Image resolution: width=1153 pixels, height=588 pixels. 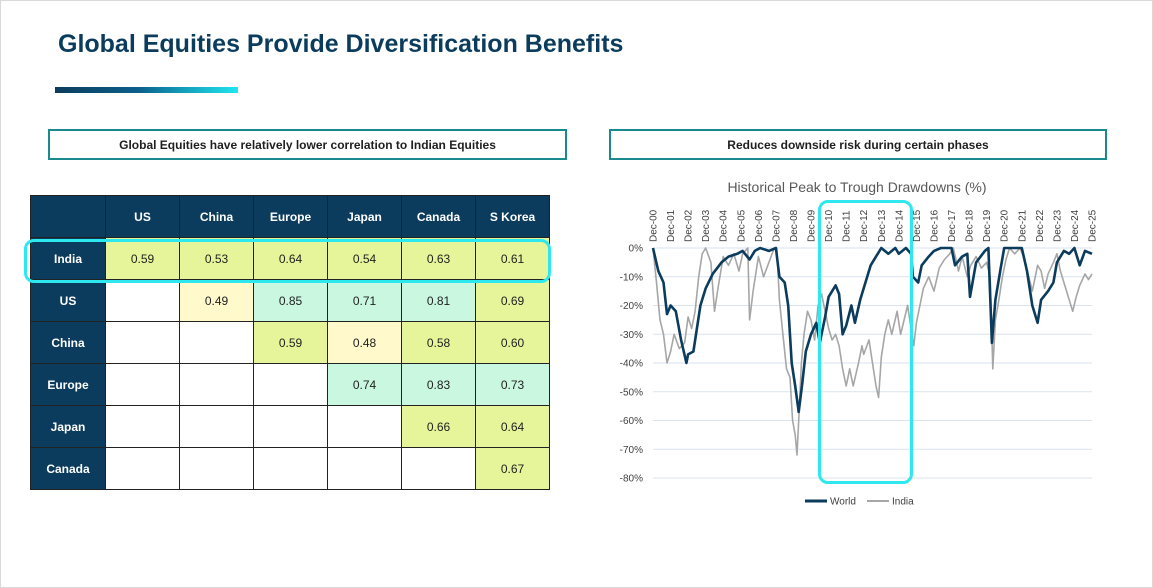 I want to click on table-row: US 0.49 0.85 0.71 0.81 0.69, so click(x=290, y=300).